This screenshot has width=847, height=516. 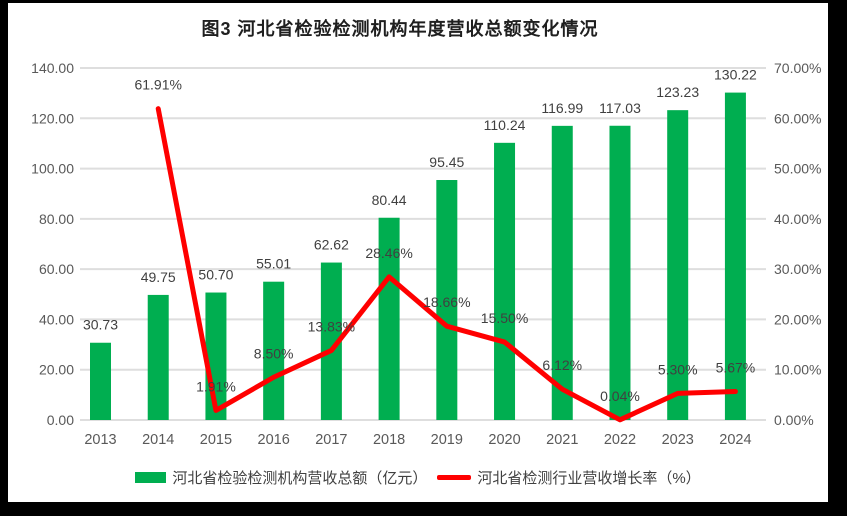 What do you see at coordinates (216, 440) in the screenshot?
I see `x-axis-label: 2015` at bounding box center [216, 440].